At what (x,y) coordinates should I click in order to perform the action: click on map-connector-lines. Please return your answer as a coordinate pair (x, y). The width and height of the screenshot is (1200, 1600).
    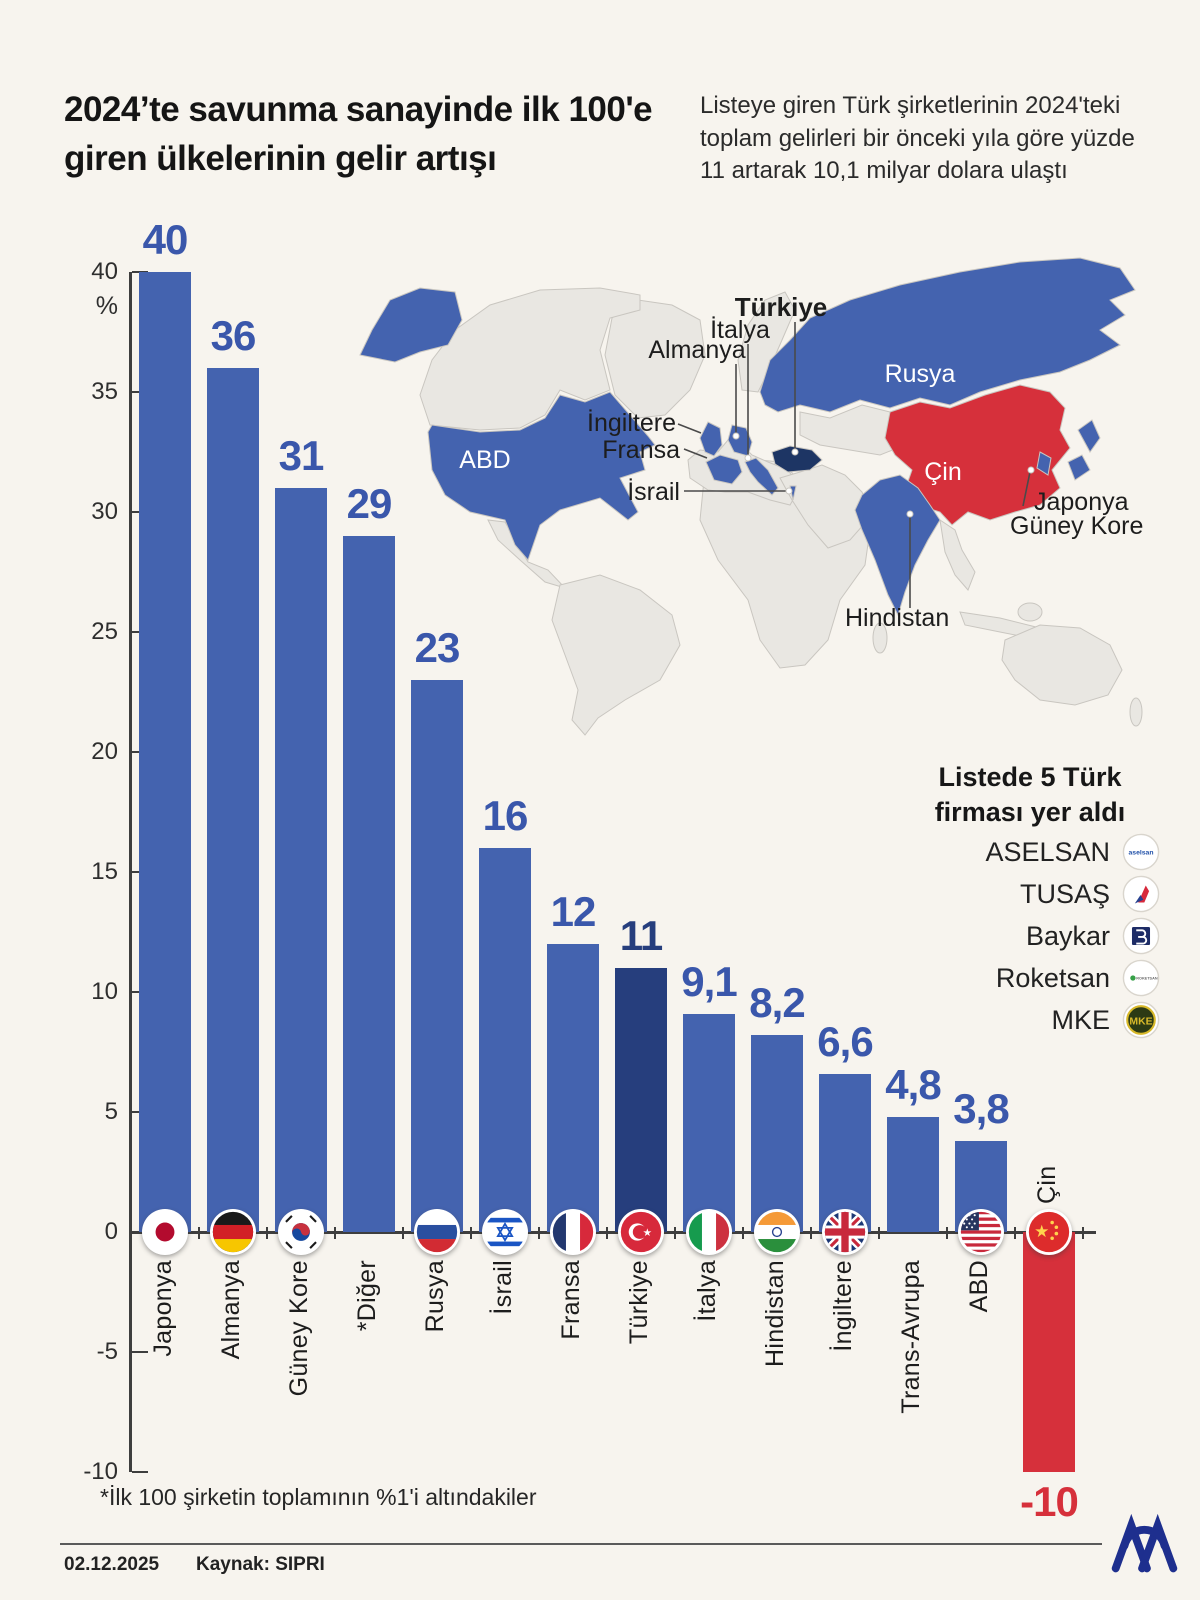
    Looking at the image, I should click on (856, 465).